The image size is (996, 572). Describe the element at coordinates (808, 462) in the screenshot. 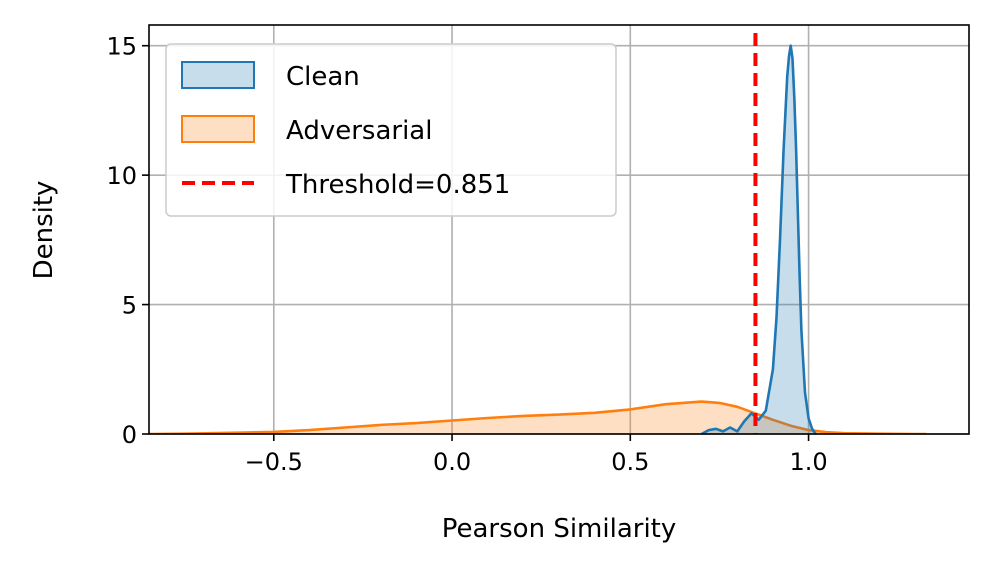

I see `x-tick-label: 1.0` at that location.